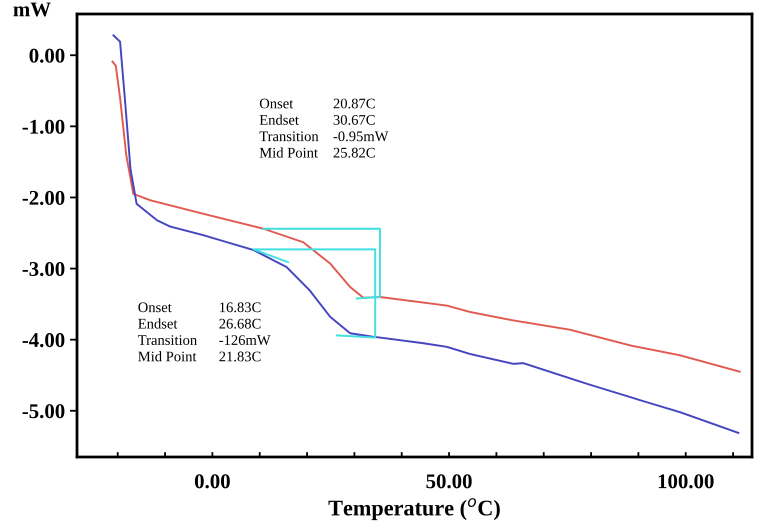 The width and height of the screenshot is (766, 528). What do you see at coordinates (686, 481) in the screenshot?
I see `x-tick-label: 100.00` at bounding box center [686, 481].